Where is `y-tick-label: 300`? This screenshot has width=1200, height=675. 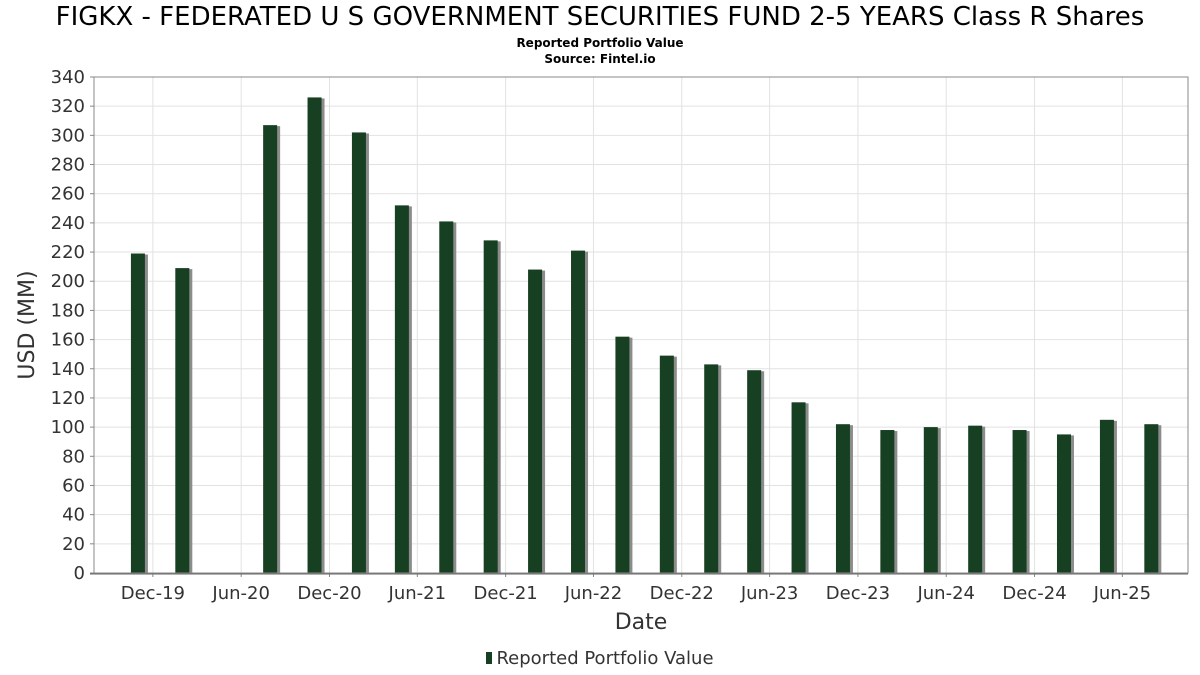
y-tick-label: 300 is located at coordinates (68, 135).